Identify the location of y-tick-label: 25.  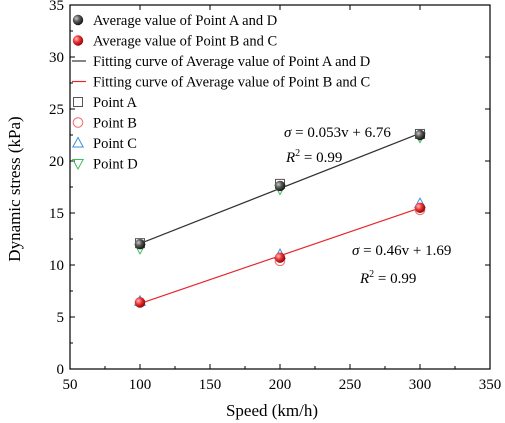
(56, 110).